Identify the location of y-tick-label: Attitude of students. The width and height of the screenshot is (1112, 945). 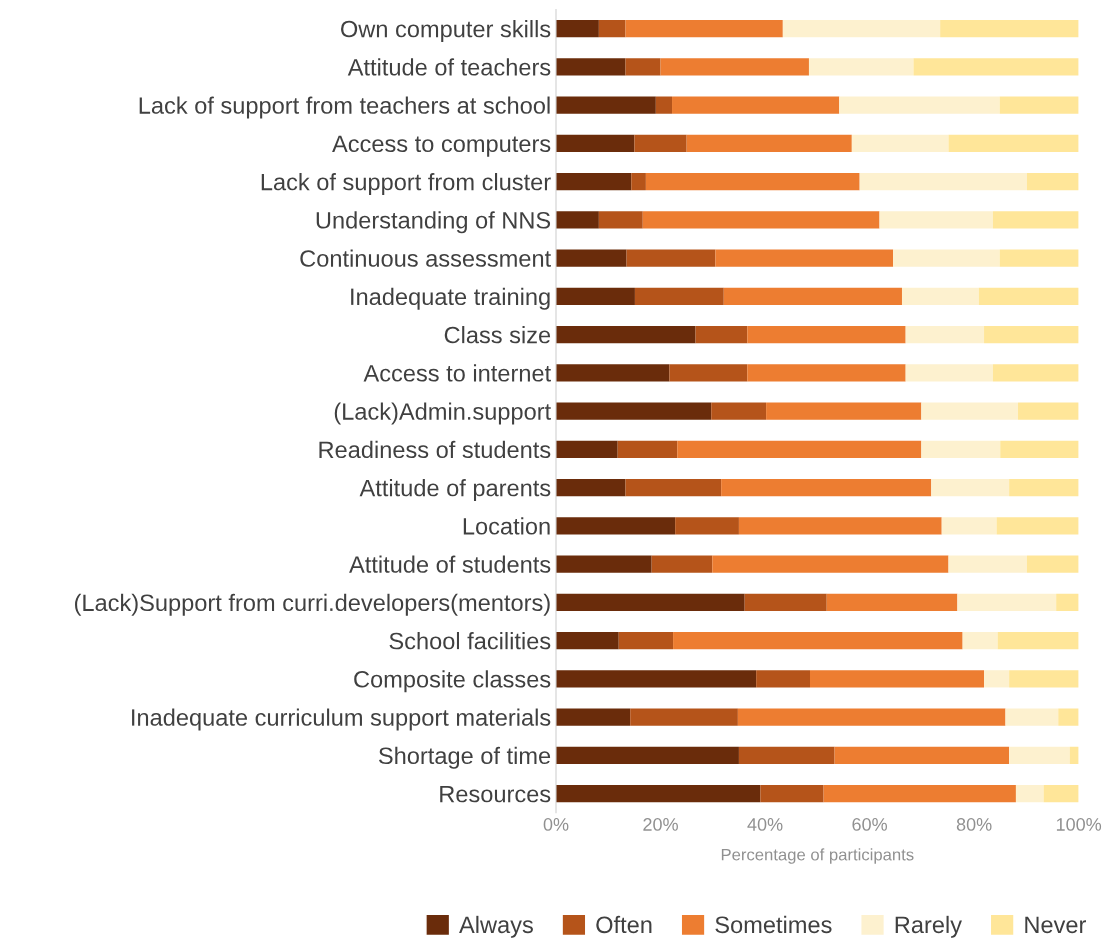
(450, 564).